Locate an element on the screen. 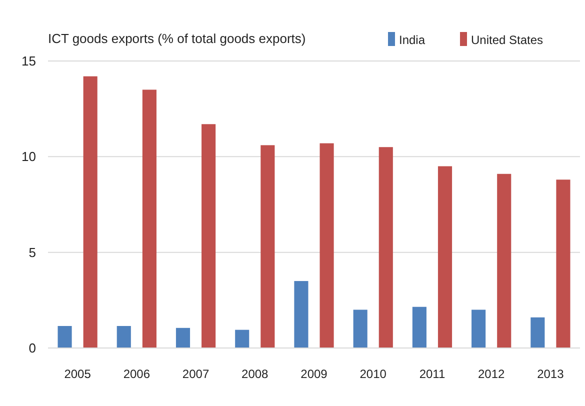 The image size is (585, 406). x-tick-label: 2009 is located at coordinates (314, 374).